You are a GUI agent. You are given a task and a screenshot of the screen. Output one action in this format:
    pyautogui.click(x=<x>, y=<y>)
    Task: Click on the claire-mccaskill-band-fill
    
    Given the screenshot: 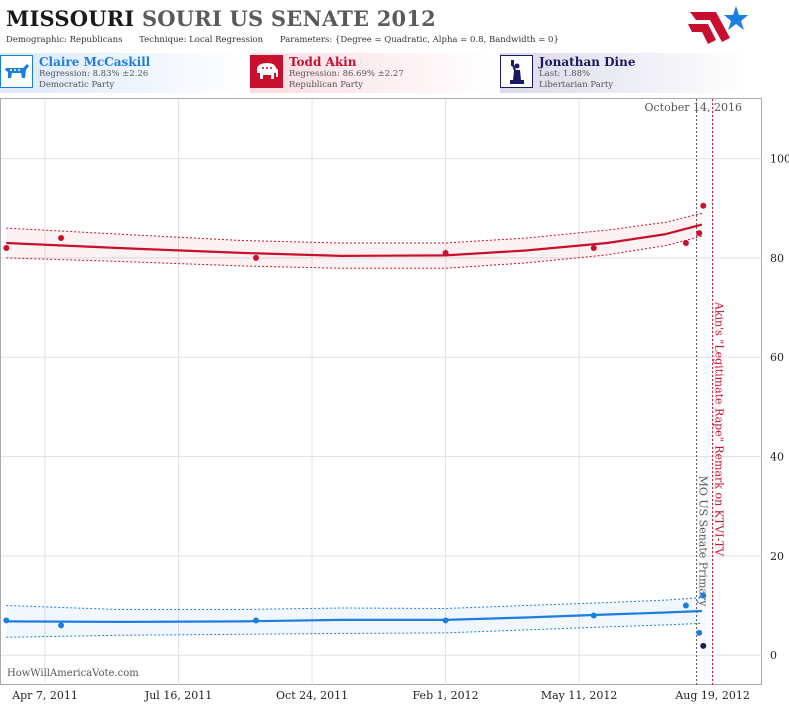 What is the action you would take?
    pyautogui.click(x=354, y=617)
    